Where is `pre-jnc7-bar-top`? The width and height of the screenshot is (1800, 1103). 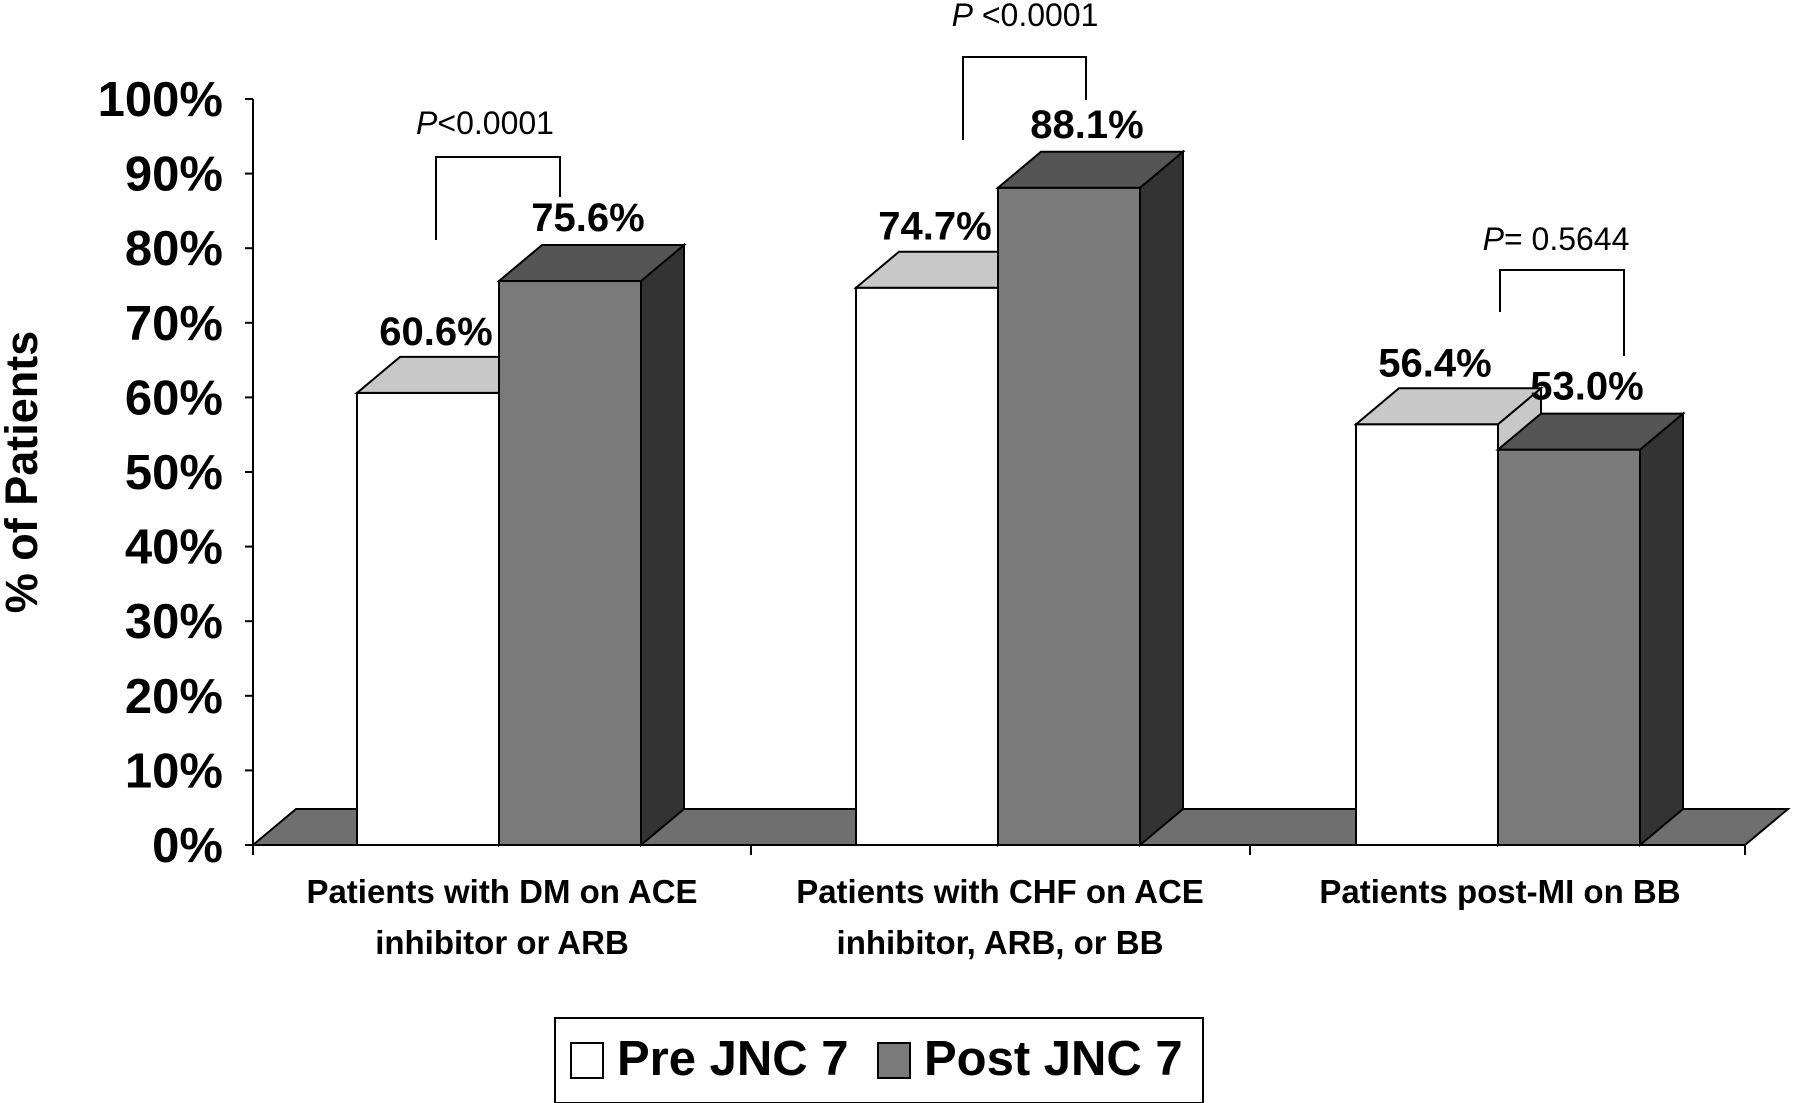 pre-jnc7-bar-top is located at coordinates (1448, 406).